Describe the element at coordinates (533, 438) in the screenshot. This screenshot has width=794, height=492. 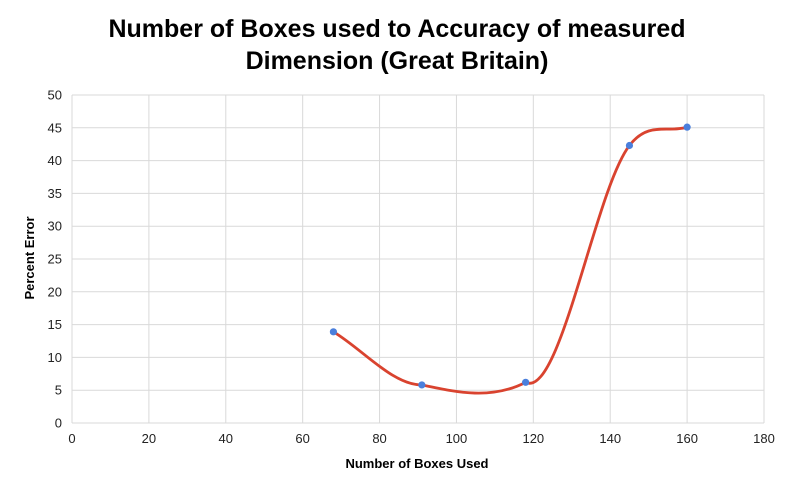
I see `x-tick-label: 120` at that location.